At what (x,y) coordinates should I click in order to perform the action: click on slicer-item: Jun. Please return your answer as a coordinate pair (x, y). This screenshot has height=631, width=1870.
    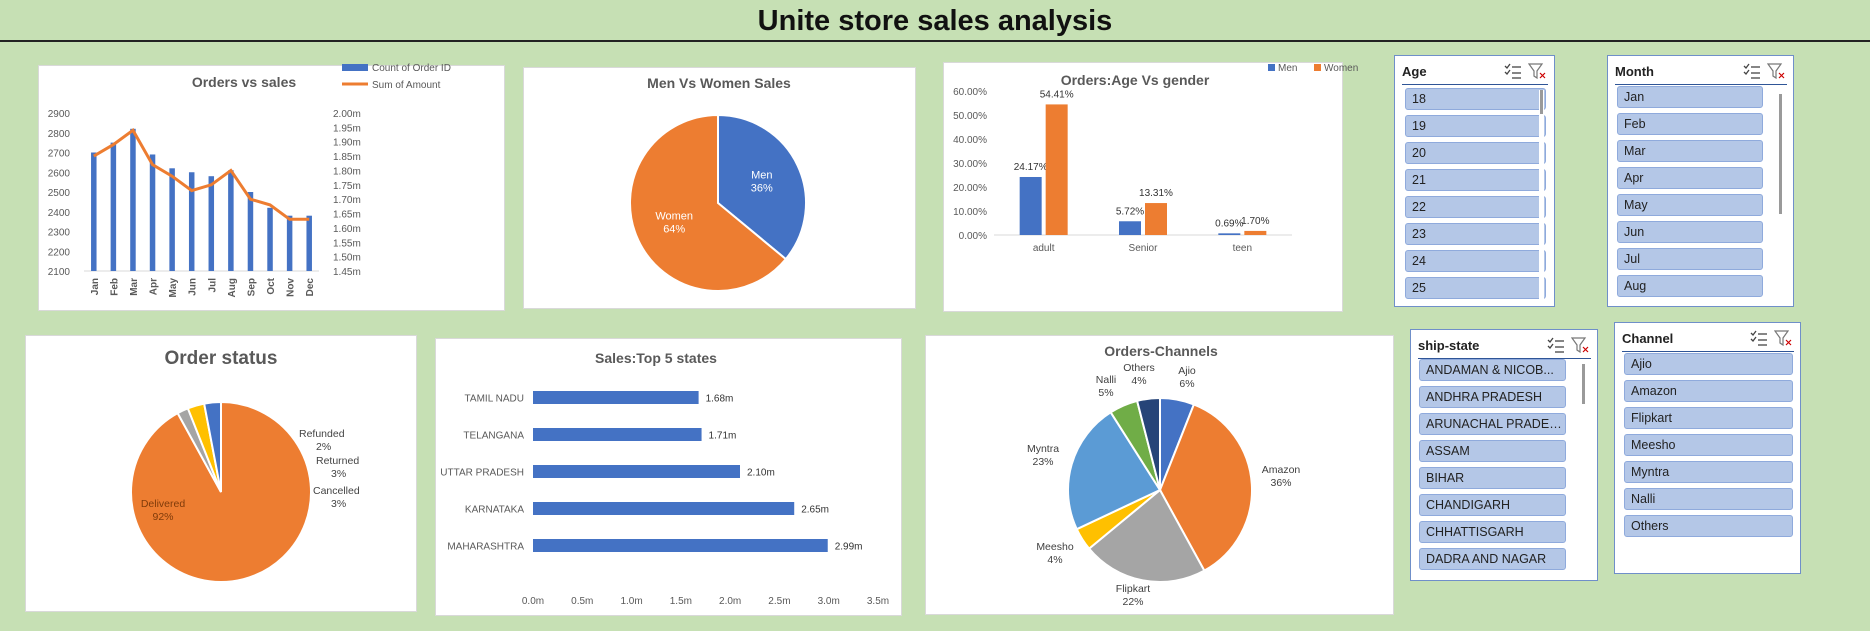
    Looking at the image, I should click on (1690, 232).